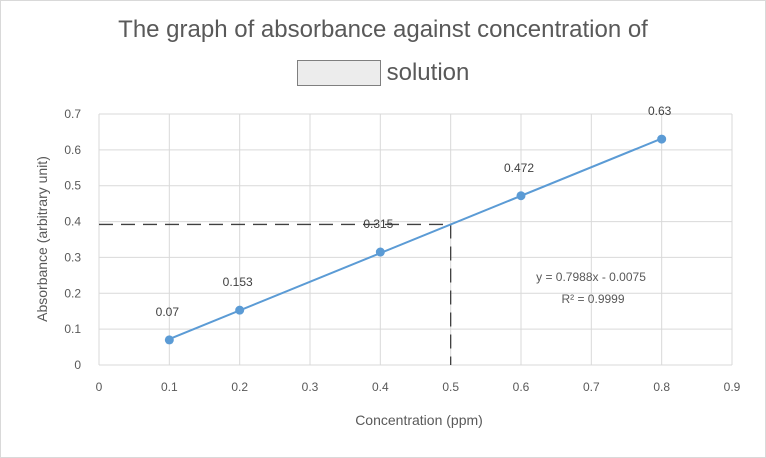  I want to click on y-tick-label: 0.2, so click(72, 293).